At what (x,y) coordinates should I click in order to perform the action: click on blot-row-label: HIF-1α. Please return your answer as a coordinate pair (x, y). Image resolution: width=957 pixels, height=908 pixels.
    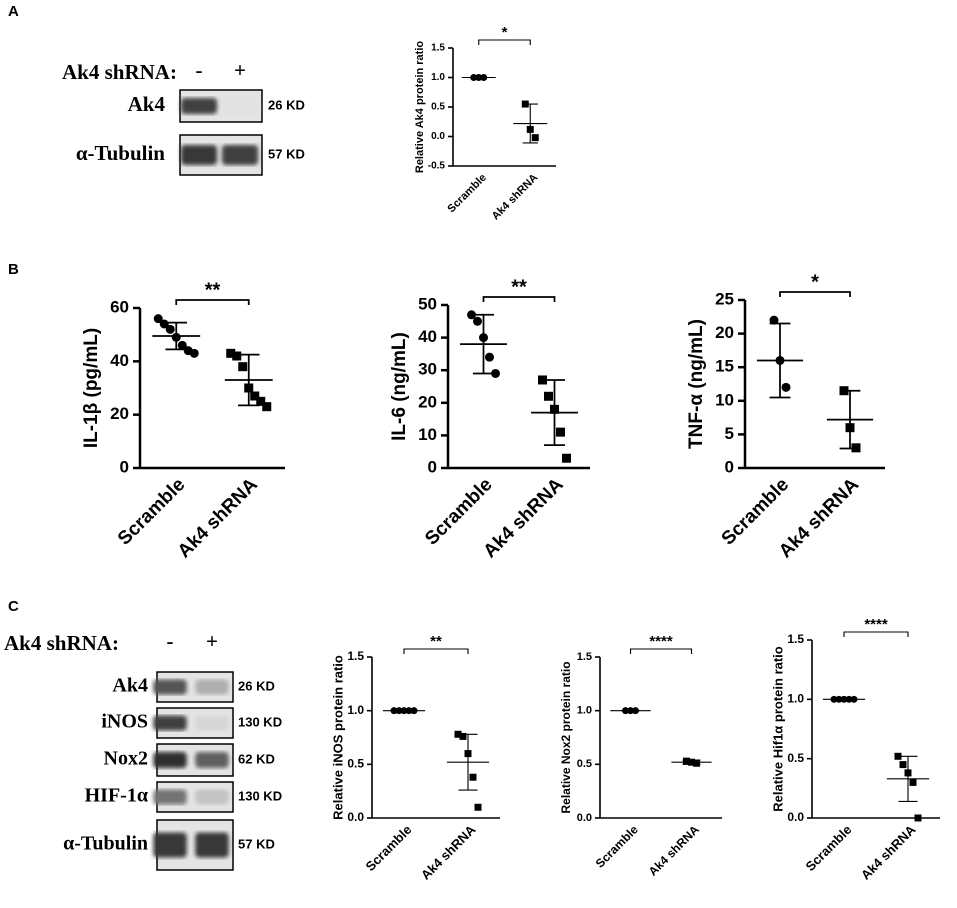
    Looking at the image, I should click on (116, 796).